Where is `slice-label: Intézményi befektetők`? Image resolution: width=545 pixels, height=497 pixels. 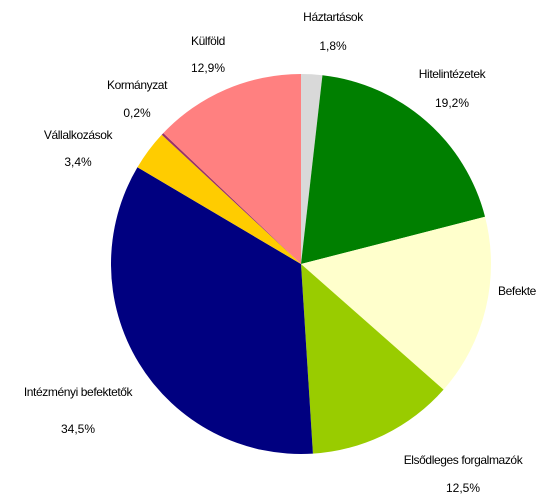 slice-label: Intézményi befektetők is located at coordinates (79, 392).